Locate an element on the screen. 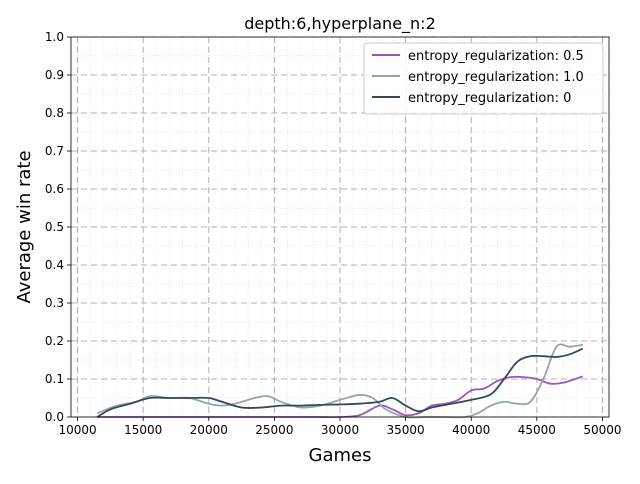  y-tick-label: 0.0 is located at coordinates (54, 417).